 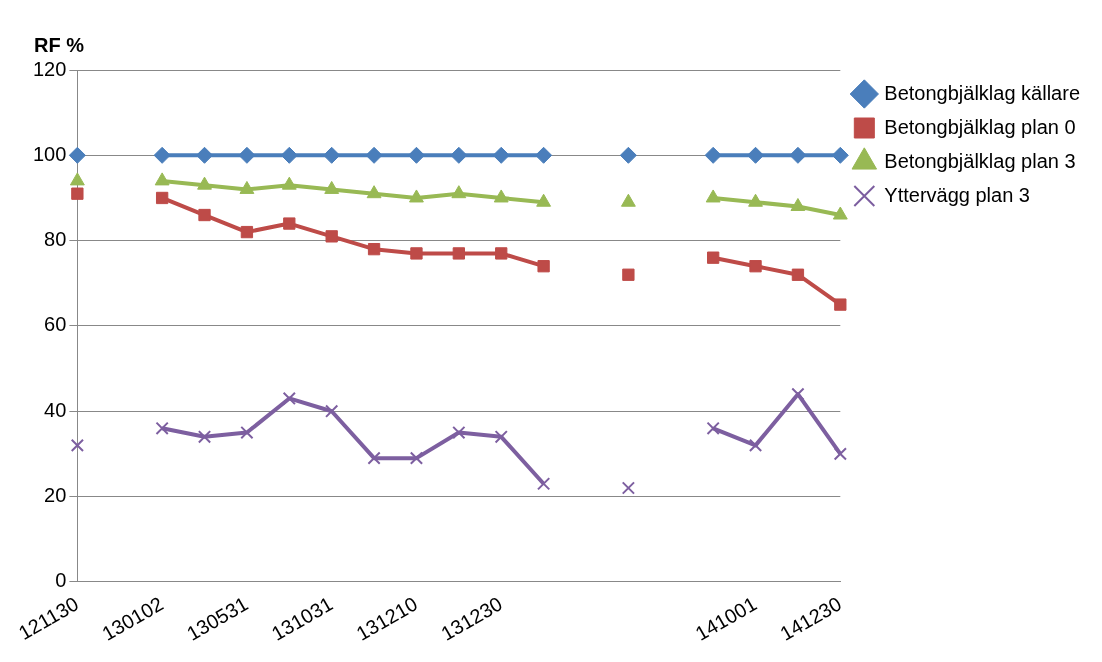 What do you see at coordinates (55, 324) in the screenshot?
I see `y-tick-label: 60` at bounding box center [55, 324].